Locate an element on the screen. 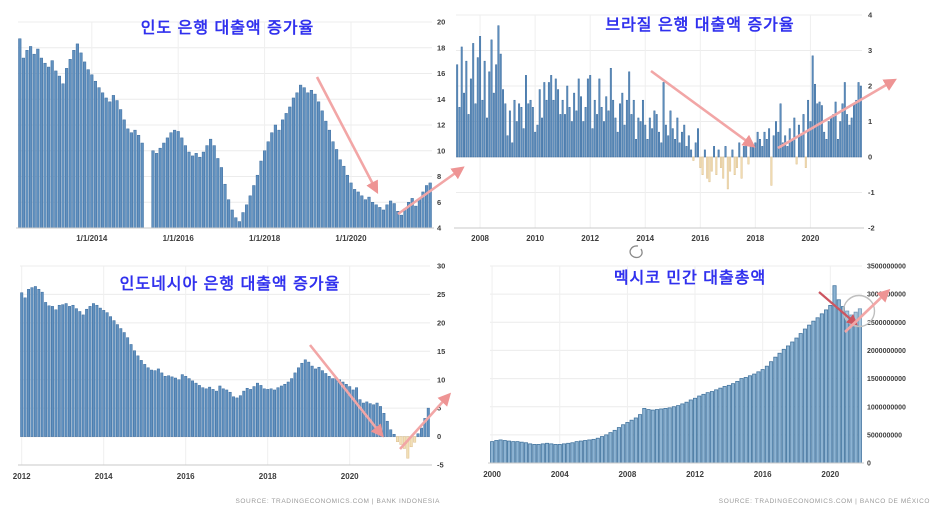 This screenshot has height=516, width=950. x-tick-label: 1/1/2014 is located at coordinates (92, 238).